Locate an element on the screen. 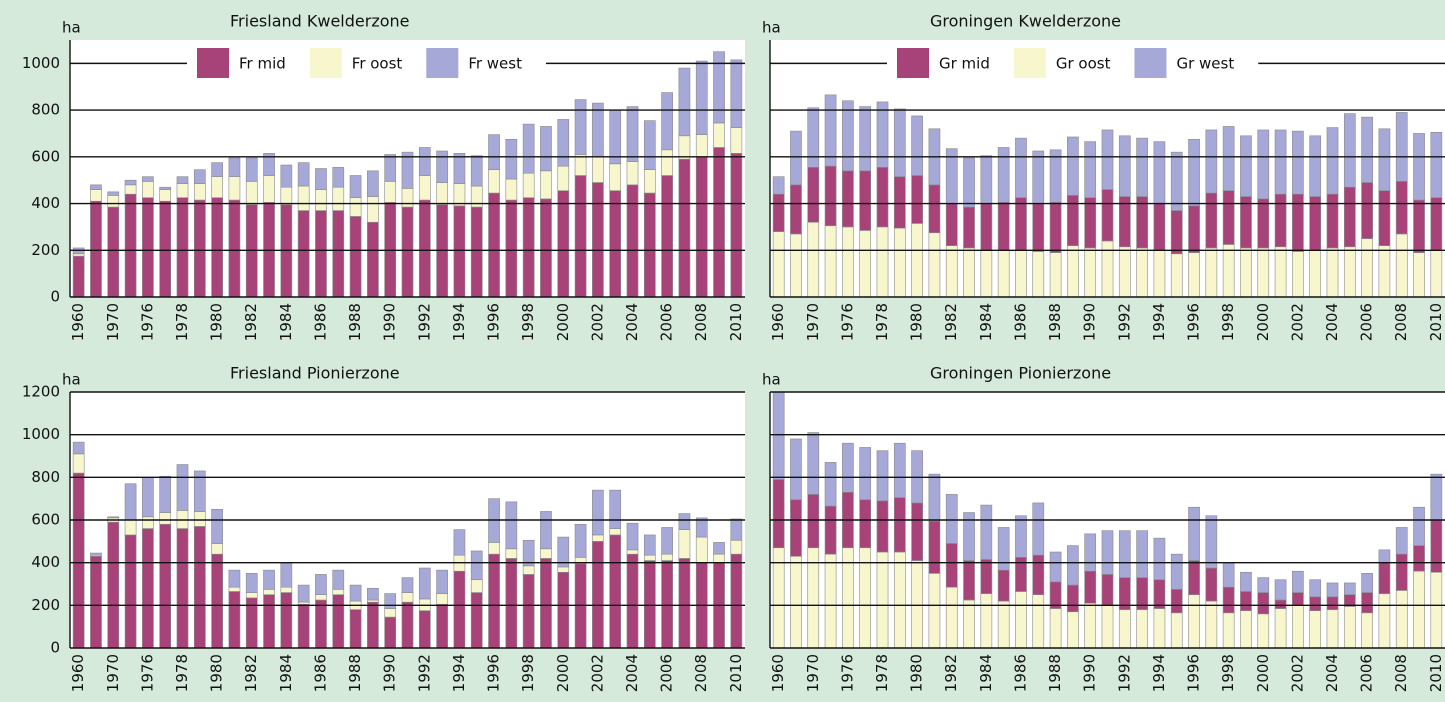 The height and width of the screenshot is (702, 1445). x-tick-label: 2010 is located at coordinates (1436, 673).